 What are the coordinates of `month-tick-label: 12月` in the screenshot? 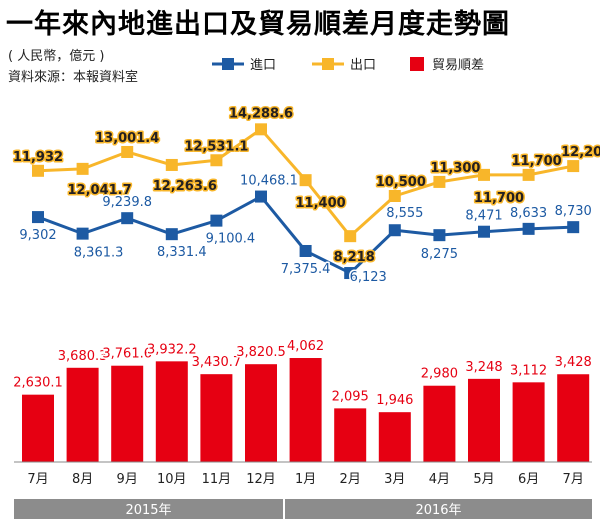 It's located at (261, 479).